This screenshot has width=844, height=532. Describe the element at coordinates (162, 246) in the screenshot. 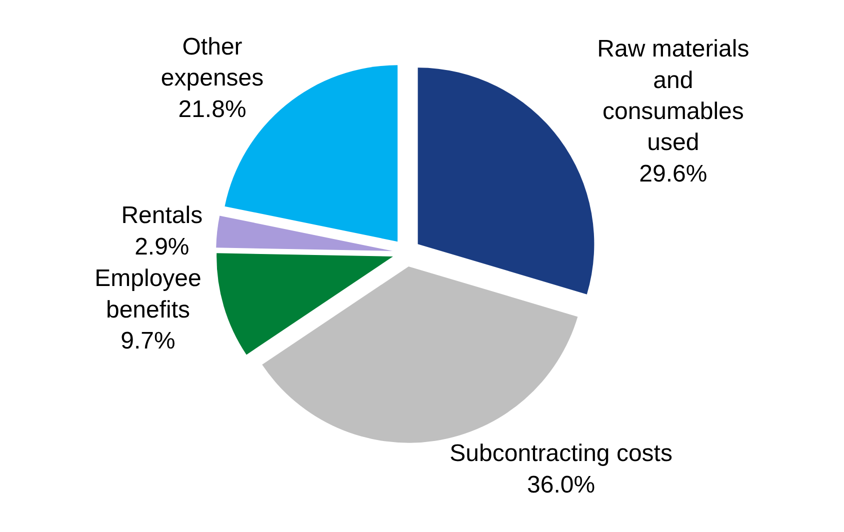

I see `data-label: 2.9%` at that location.